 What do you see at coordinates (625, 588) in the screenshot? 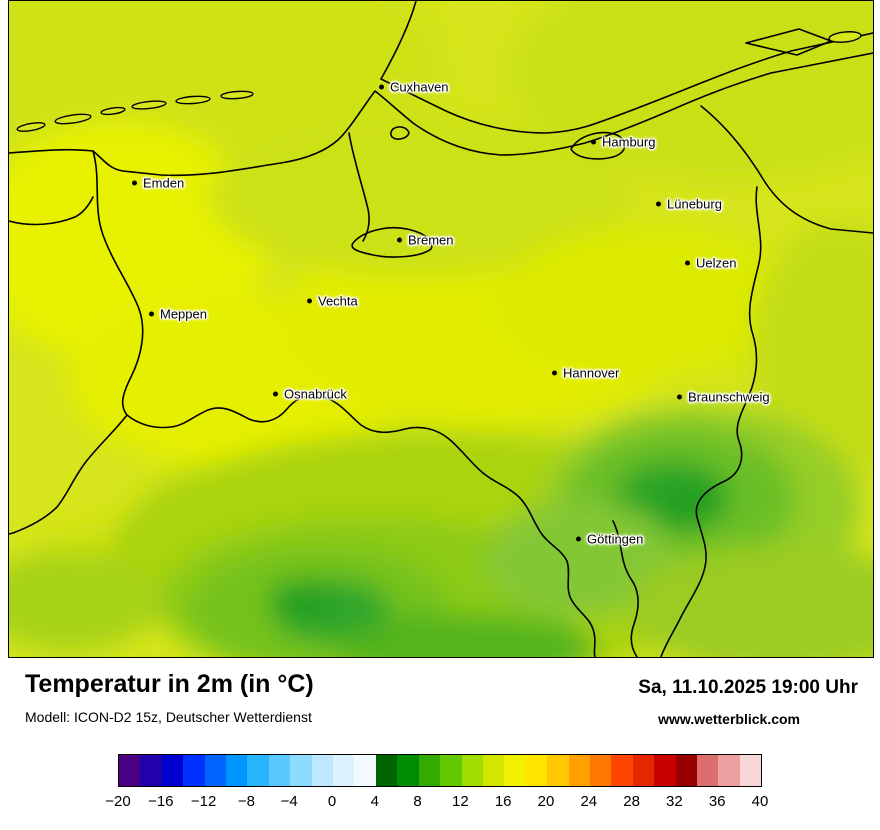
I see `border-goettingen-east` at bounding box center [625, 588].